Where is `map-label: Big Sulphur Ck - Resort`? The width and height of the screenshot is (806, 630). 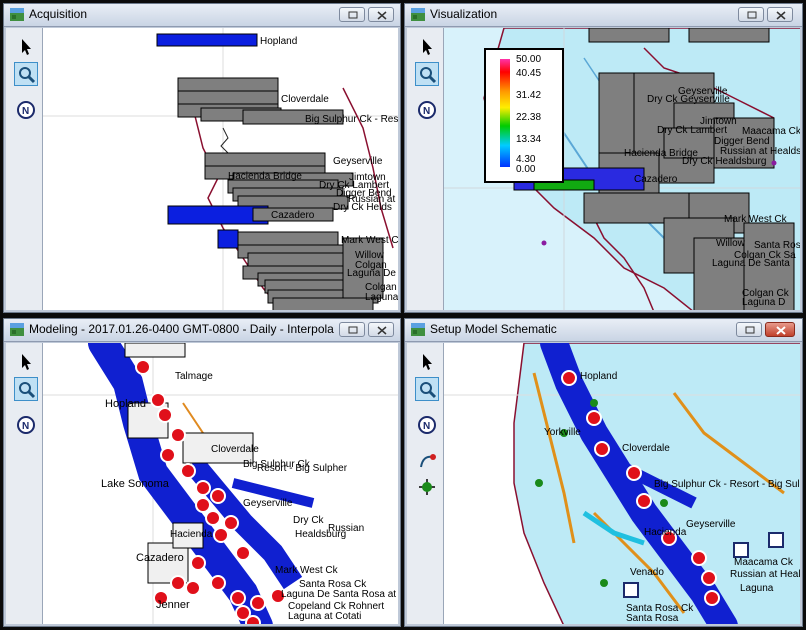 map-label: Big Sulphur Ck - Resort is located at coordinates (351, 119).